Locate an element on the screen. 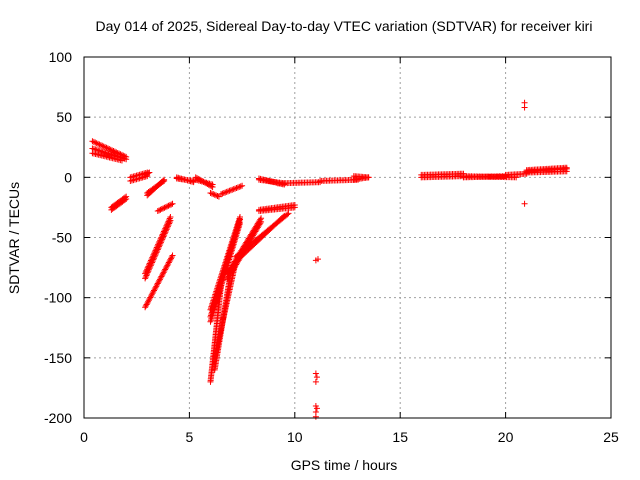  y-tick-label: -150 is located at coordinates (58, 358).